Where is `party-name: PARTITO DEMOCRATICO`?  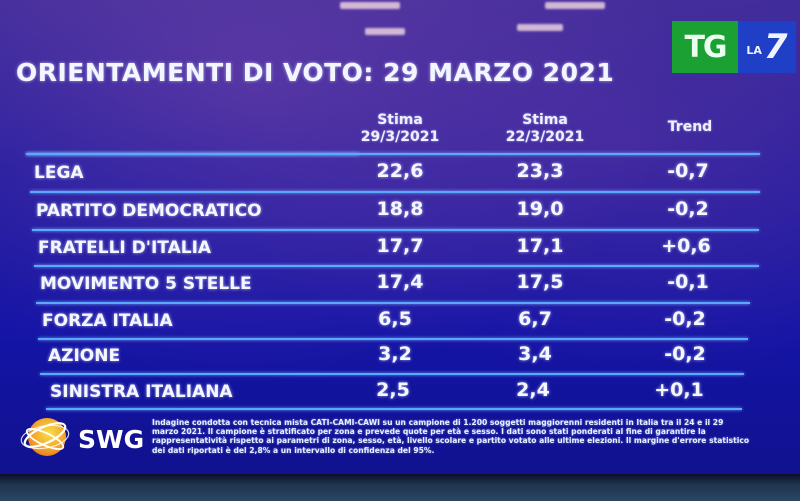
party-name: PARTITO DEMOCRATICO is located at coordinates (149, 211).